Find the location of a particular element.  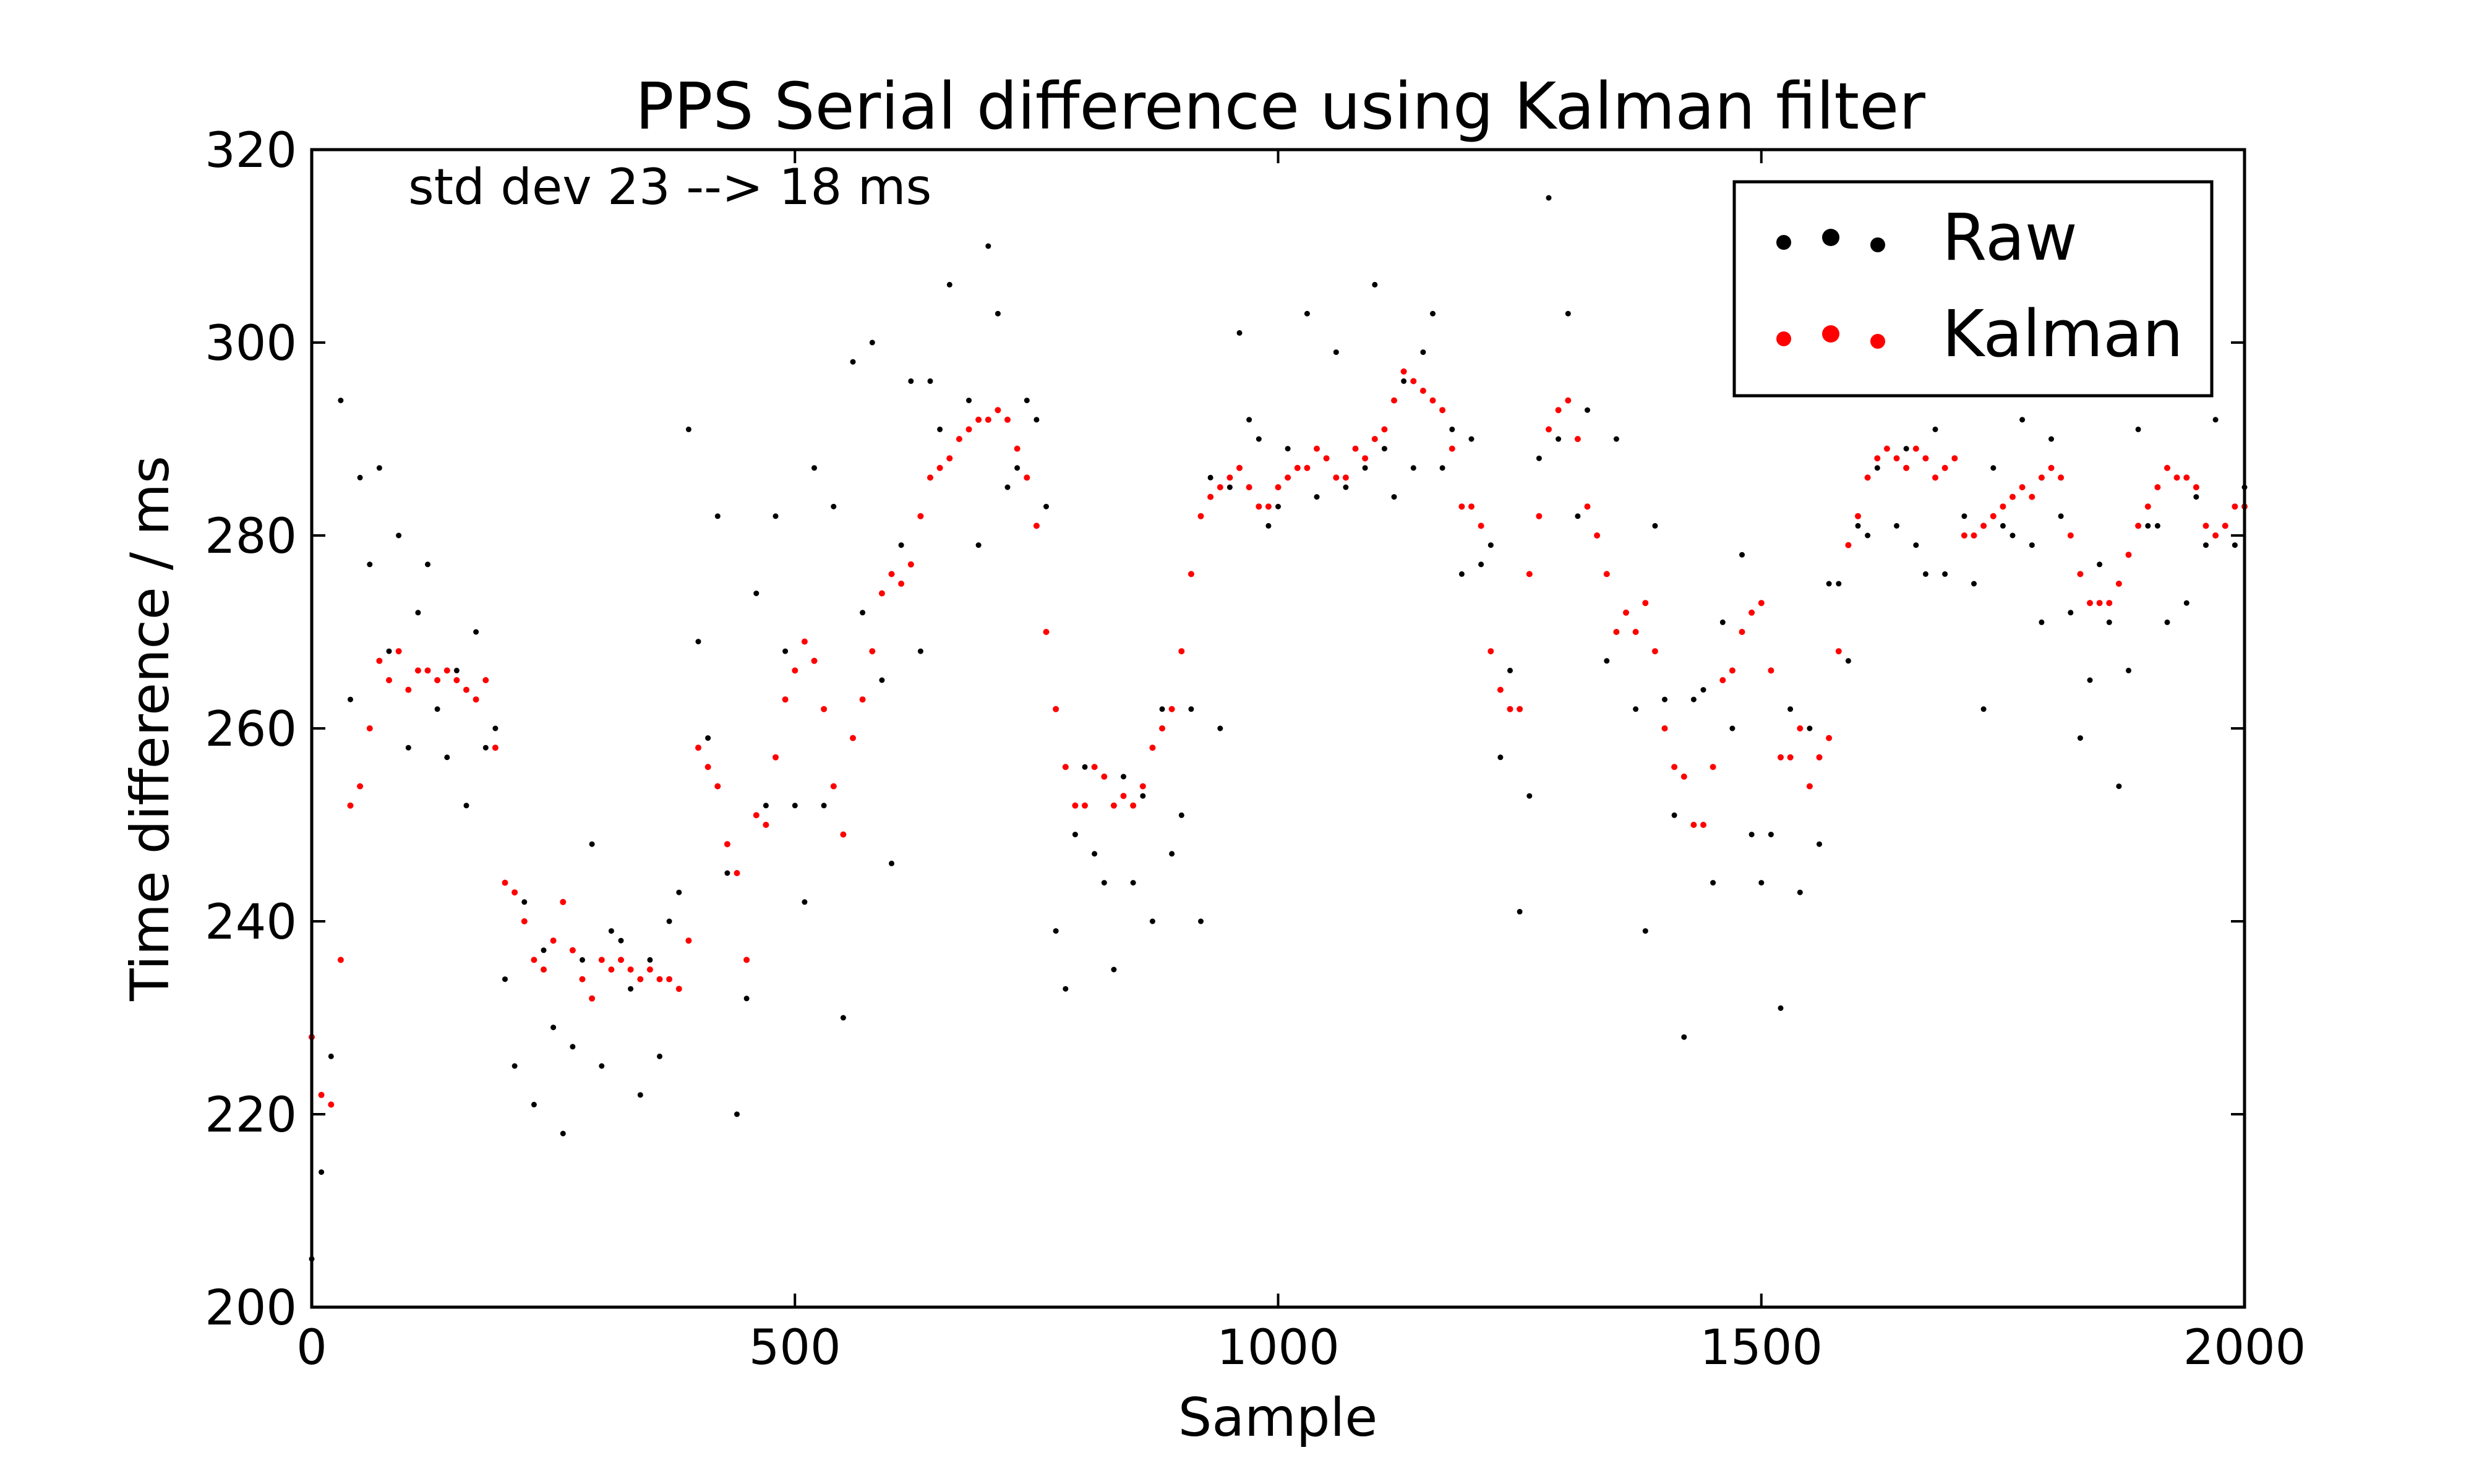

y-tick-label: 220 is located at coordinates (251, 1115).